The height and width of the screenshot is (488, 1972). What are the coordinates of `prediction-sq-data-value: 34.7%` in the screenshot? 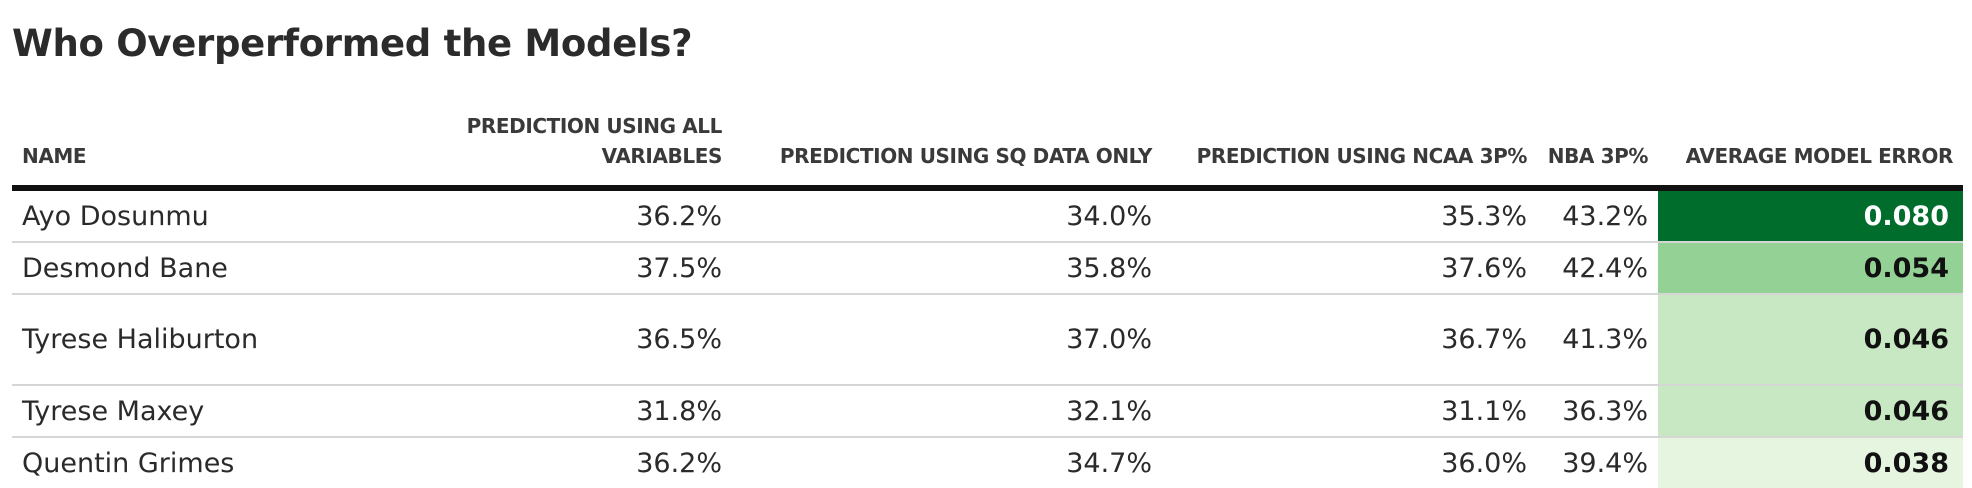 It's located at (1109, 463).